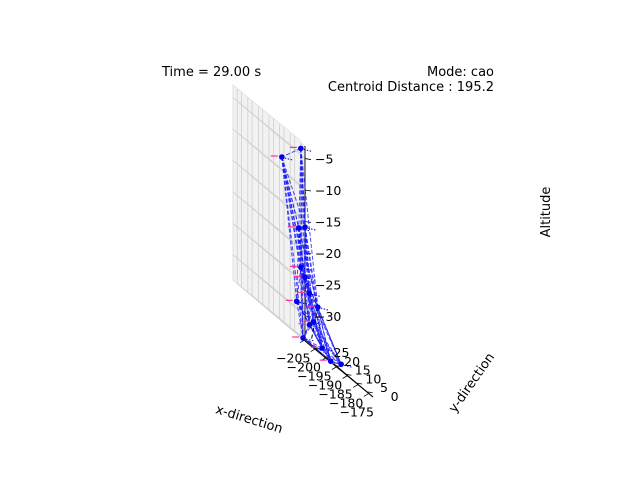 This screenshot has width=640, height=480. What do you see at coordinates (546, 212) in the screenshot?
I see `z-axis-label: Altitude` at bounding box center [546, 212].